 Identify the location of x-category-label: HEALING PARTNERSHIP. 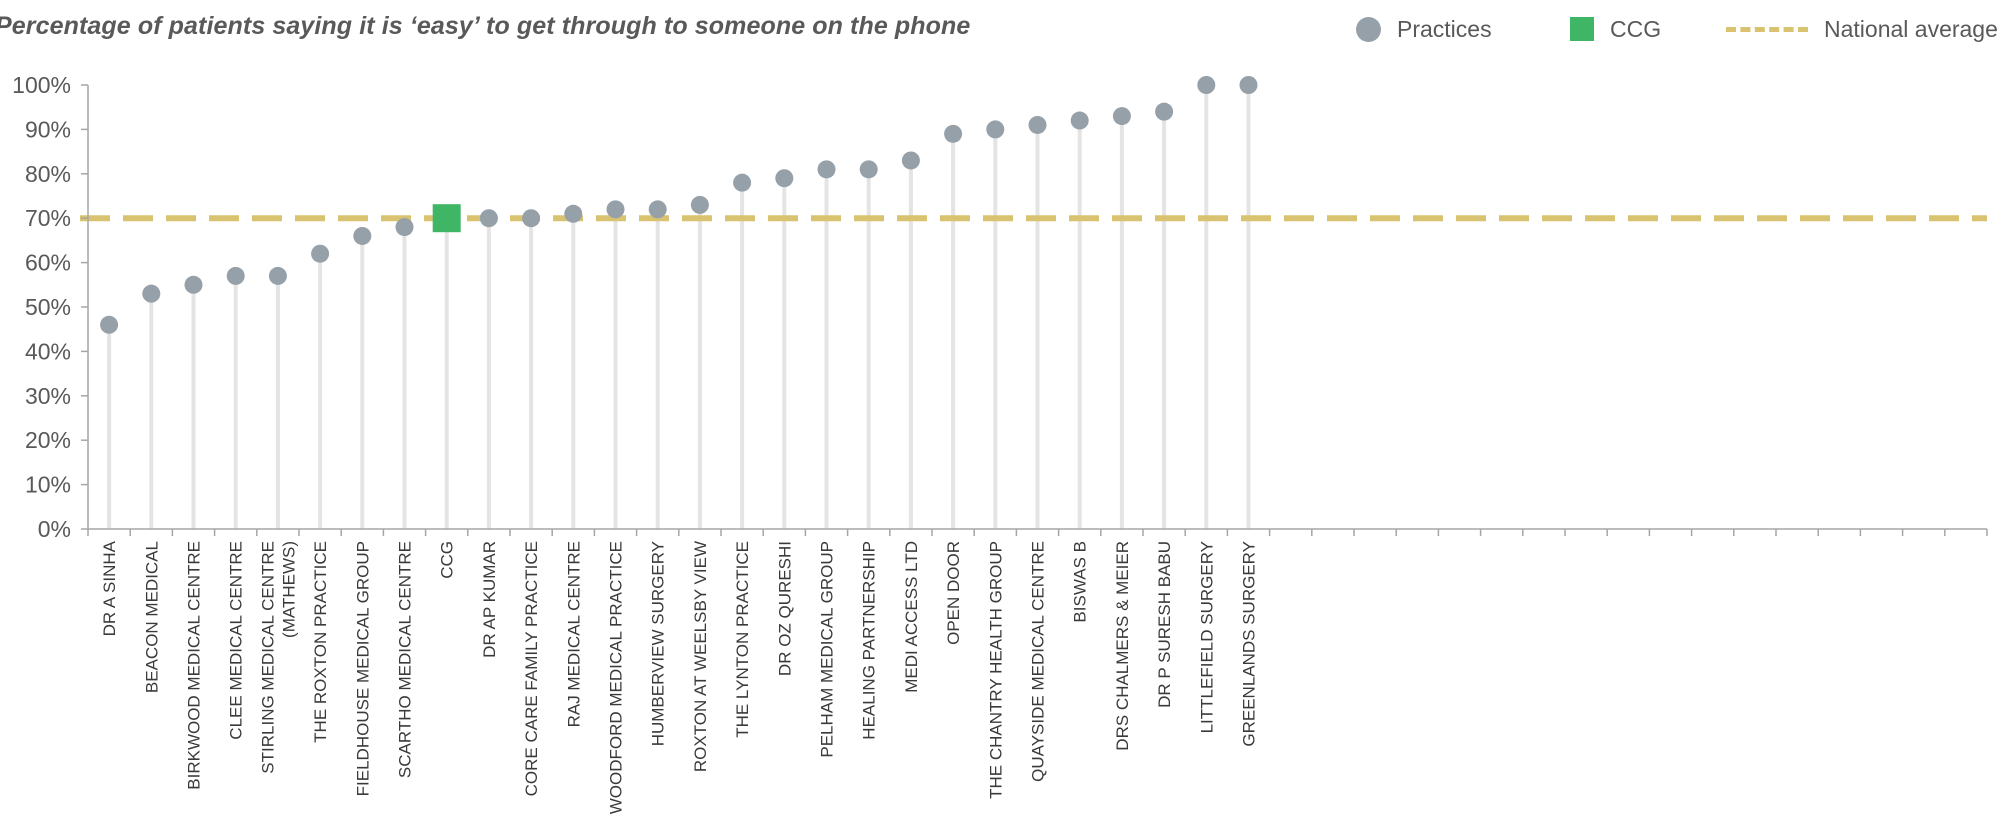
(869, 640).